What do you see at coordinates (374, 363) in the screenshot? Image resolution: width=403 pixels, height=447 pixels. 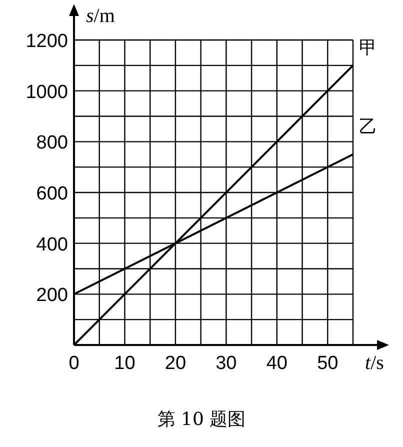 I see `x-axis-title: t/s` at bounding box center [374, 363].